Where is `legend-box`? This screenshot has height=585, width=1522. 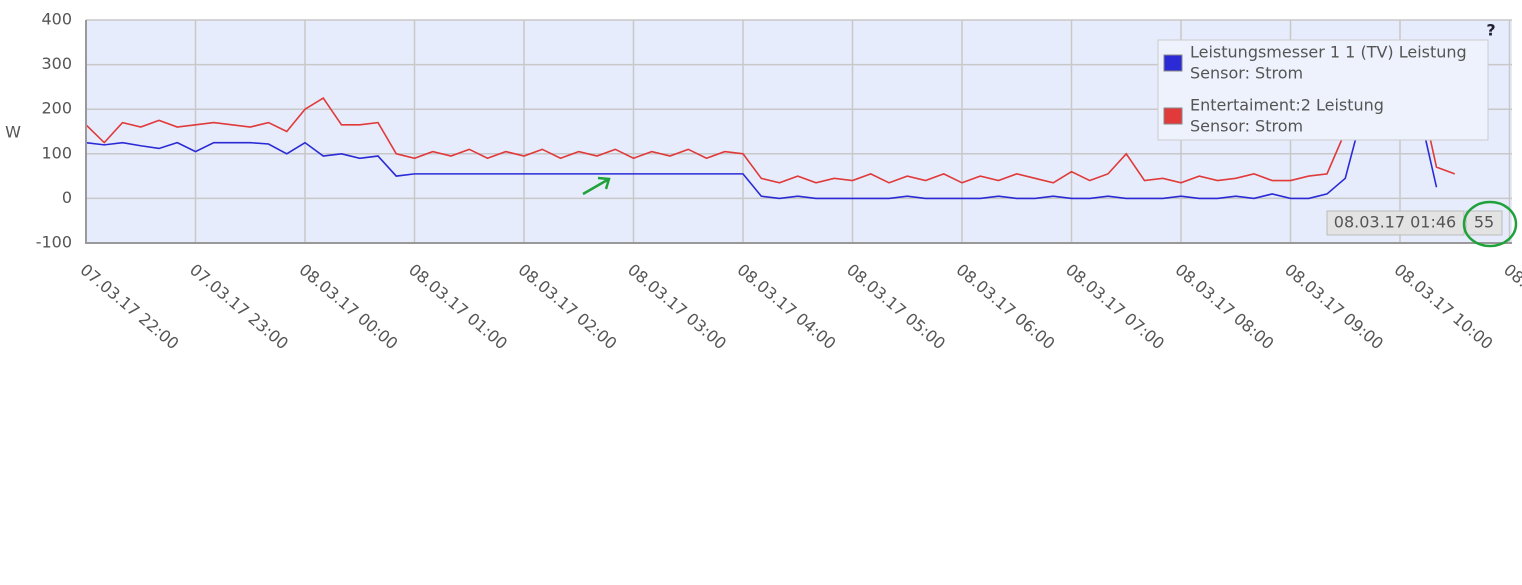 legend-box is located at coordinates (1323, 90).